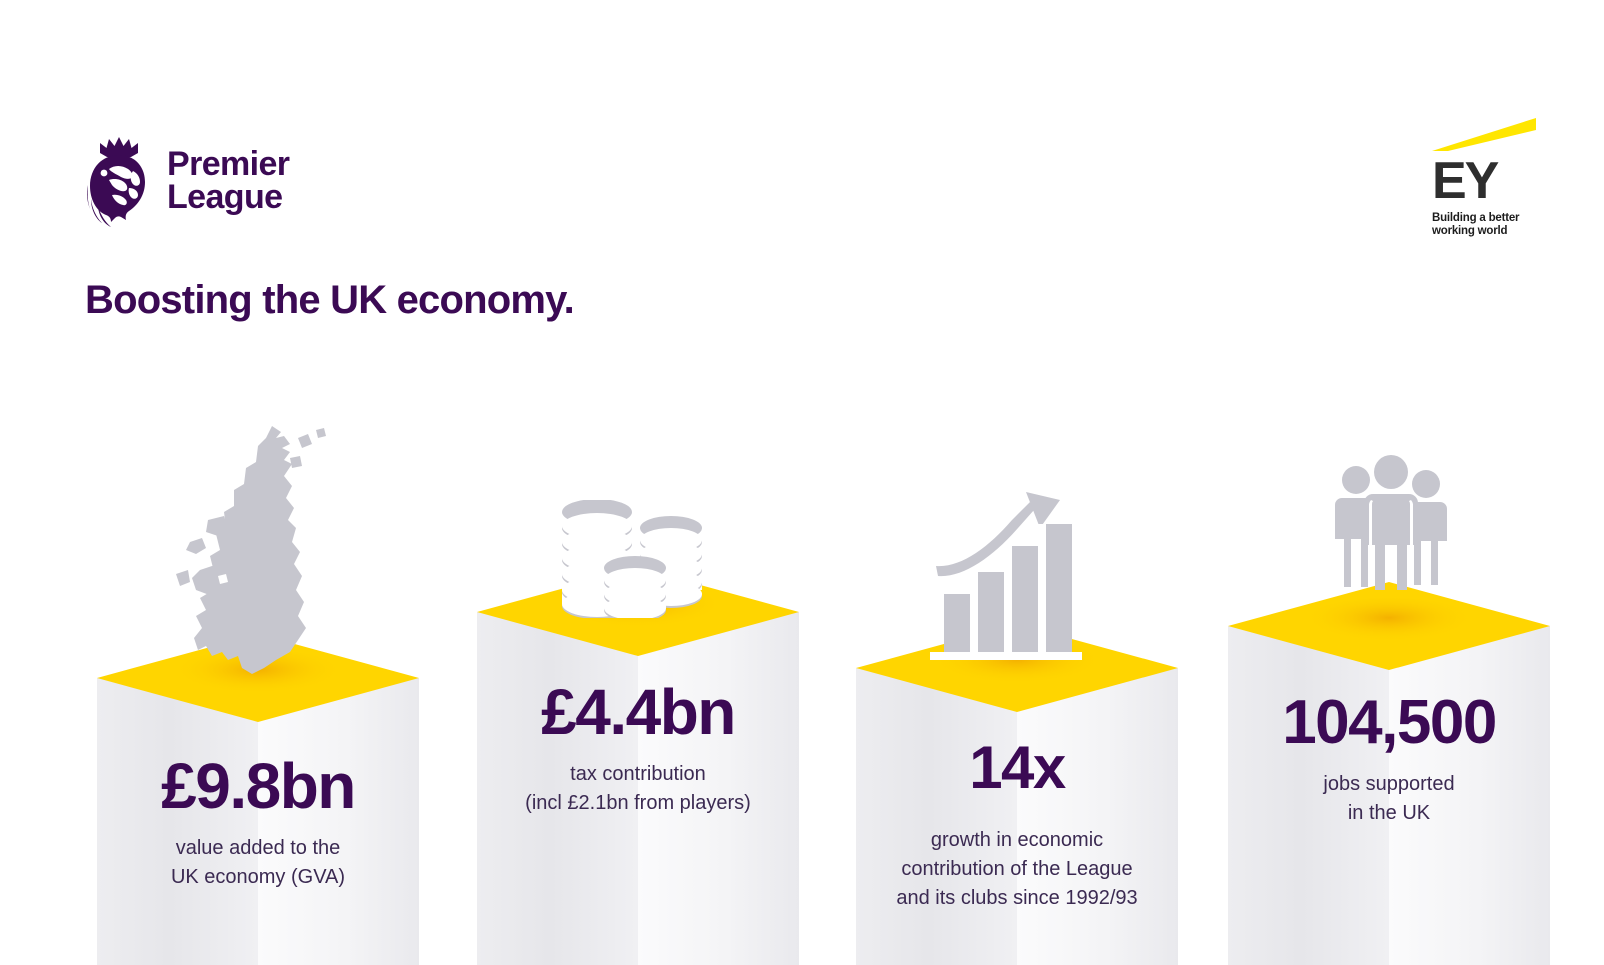 Image resolution: width=1604 pixels, height=965 pixels. What do you see at coordinates (1017, 670) in the screenshot?
I see `podium-top-growth` at bounding box center [1017, 670].